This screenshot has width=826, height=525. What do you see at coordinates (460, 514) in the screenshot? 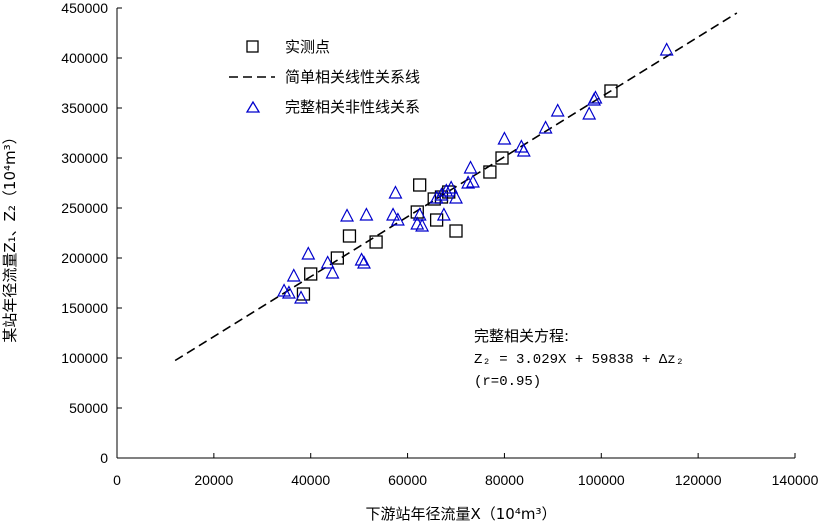
I see `x-axis-title: 下游站年径流量X（10⁴m³）` at bounding box center [460, 514].